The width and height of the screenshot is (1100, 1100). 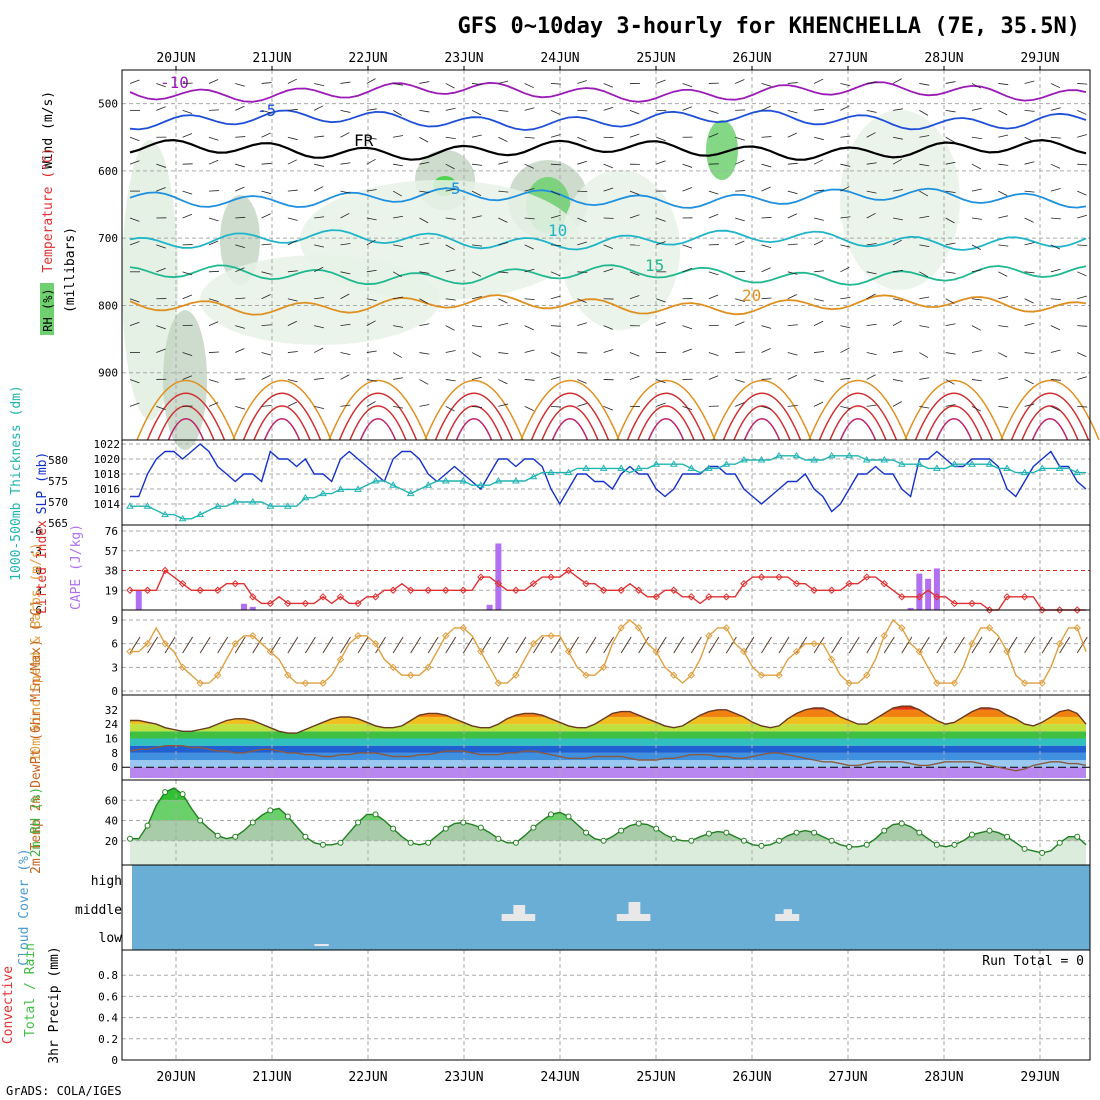 I want to click on cloud-low-block, so click(x=321, y=945).